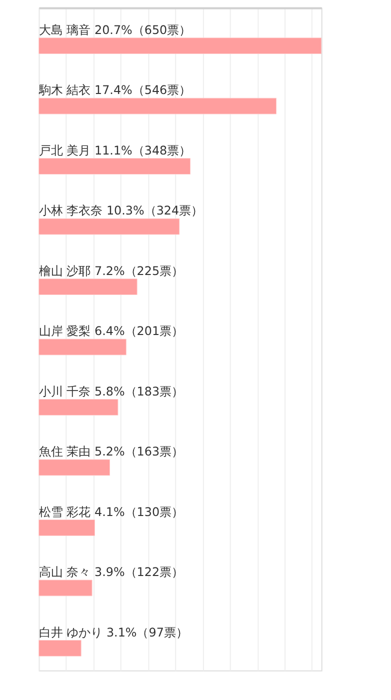 The height and width of the screenshot is (700, 391). What do you see at coordinates (147, 632) in the screenshot?
I see `data-label: 3.1%（97票）` at bounding box center [147, 632].